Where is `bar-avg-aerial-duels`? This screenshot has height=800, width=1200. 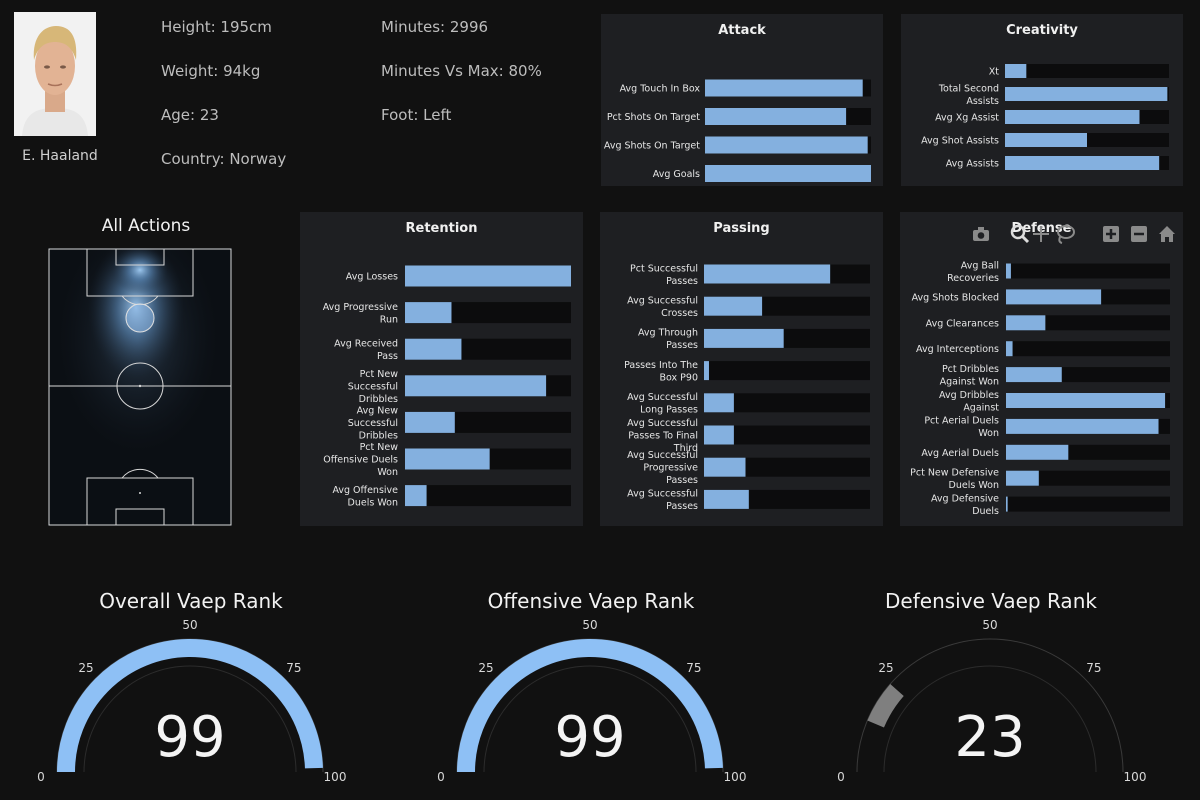
bar-avg-aerial-duels is located at coordinates (1037, 452).